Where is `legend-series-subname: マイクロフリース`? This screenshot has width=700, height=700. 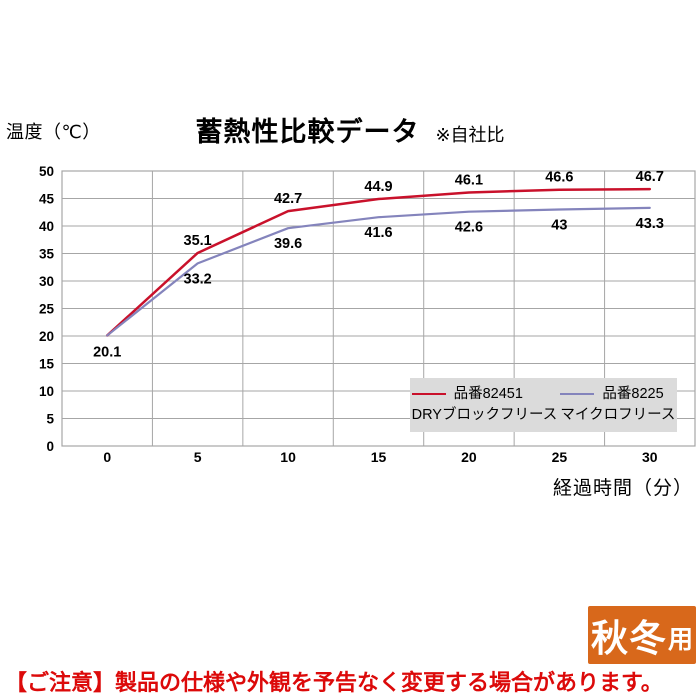 legend-series-subname: マイクロフリース is located at coordinates (618, 415).